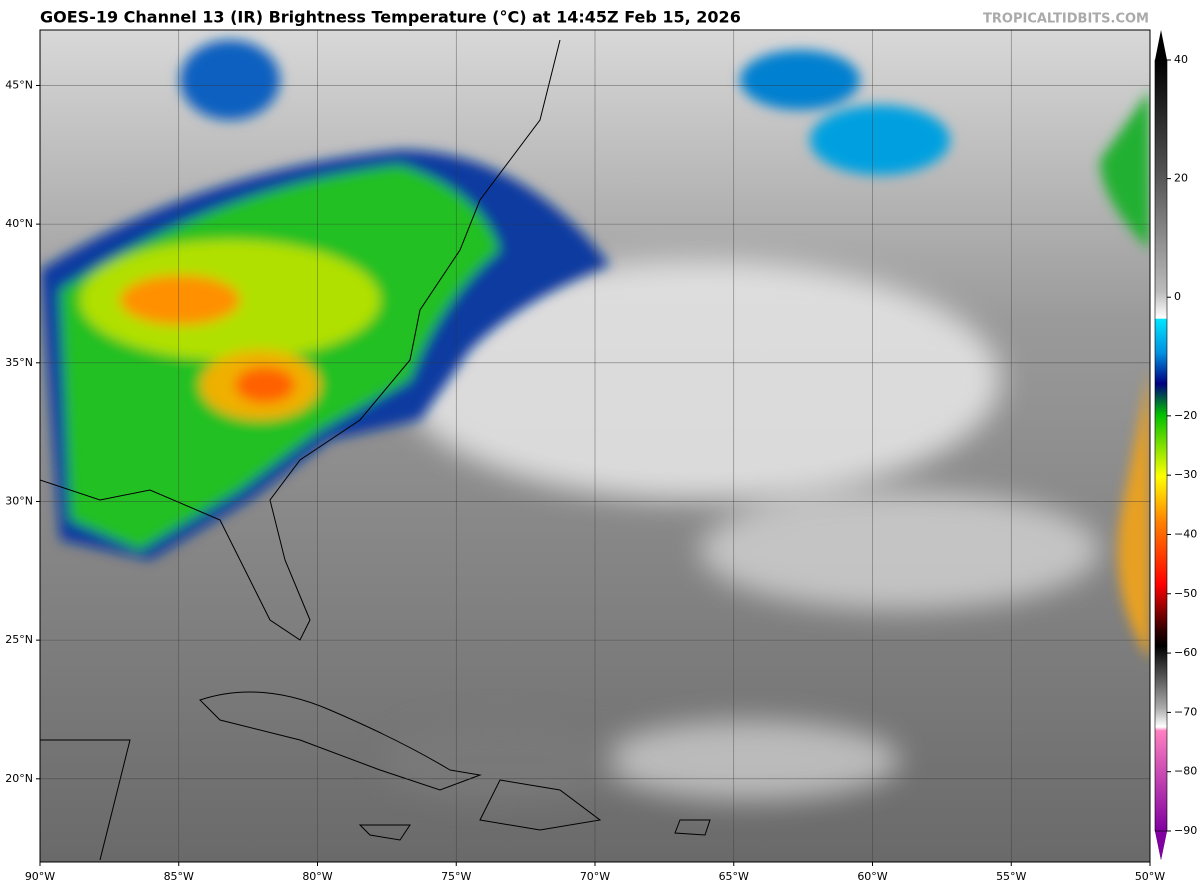 This screenshot has width=1200, height=889. What do you see at coordinates (317, 876) in the screenshot?
I see `lon-label: 80°W` at bounding box center [317, 876].